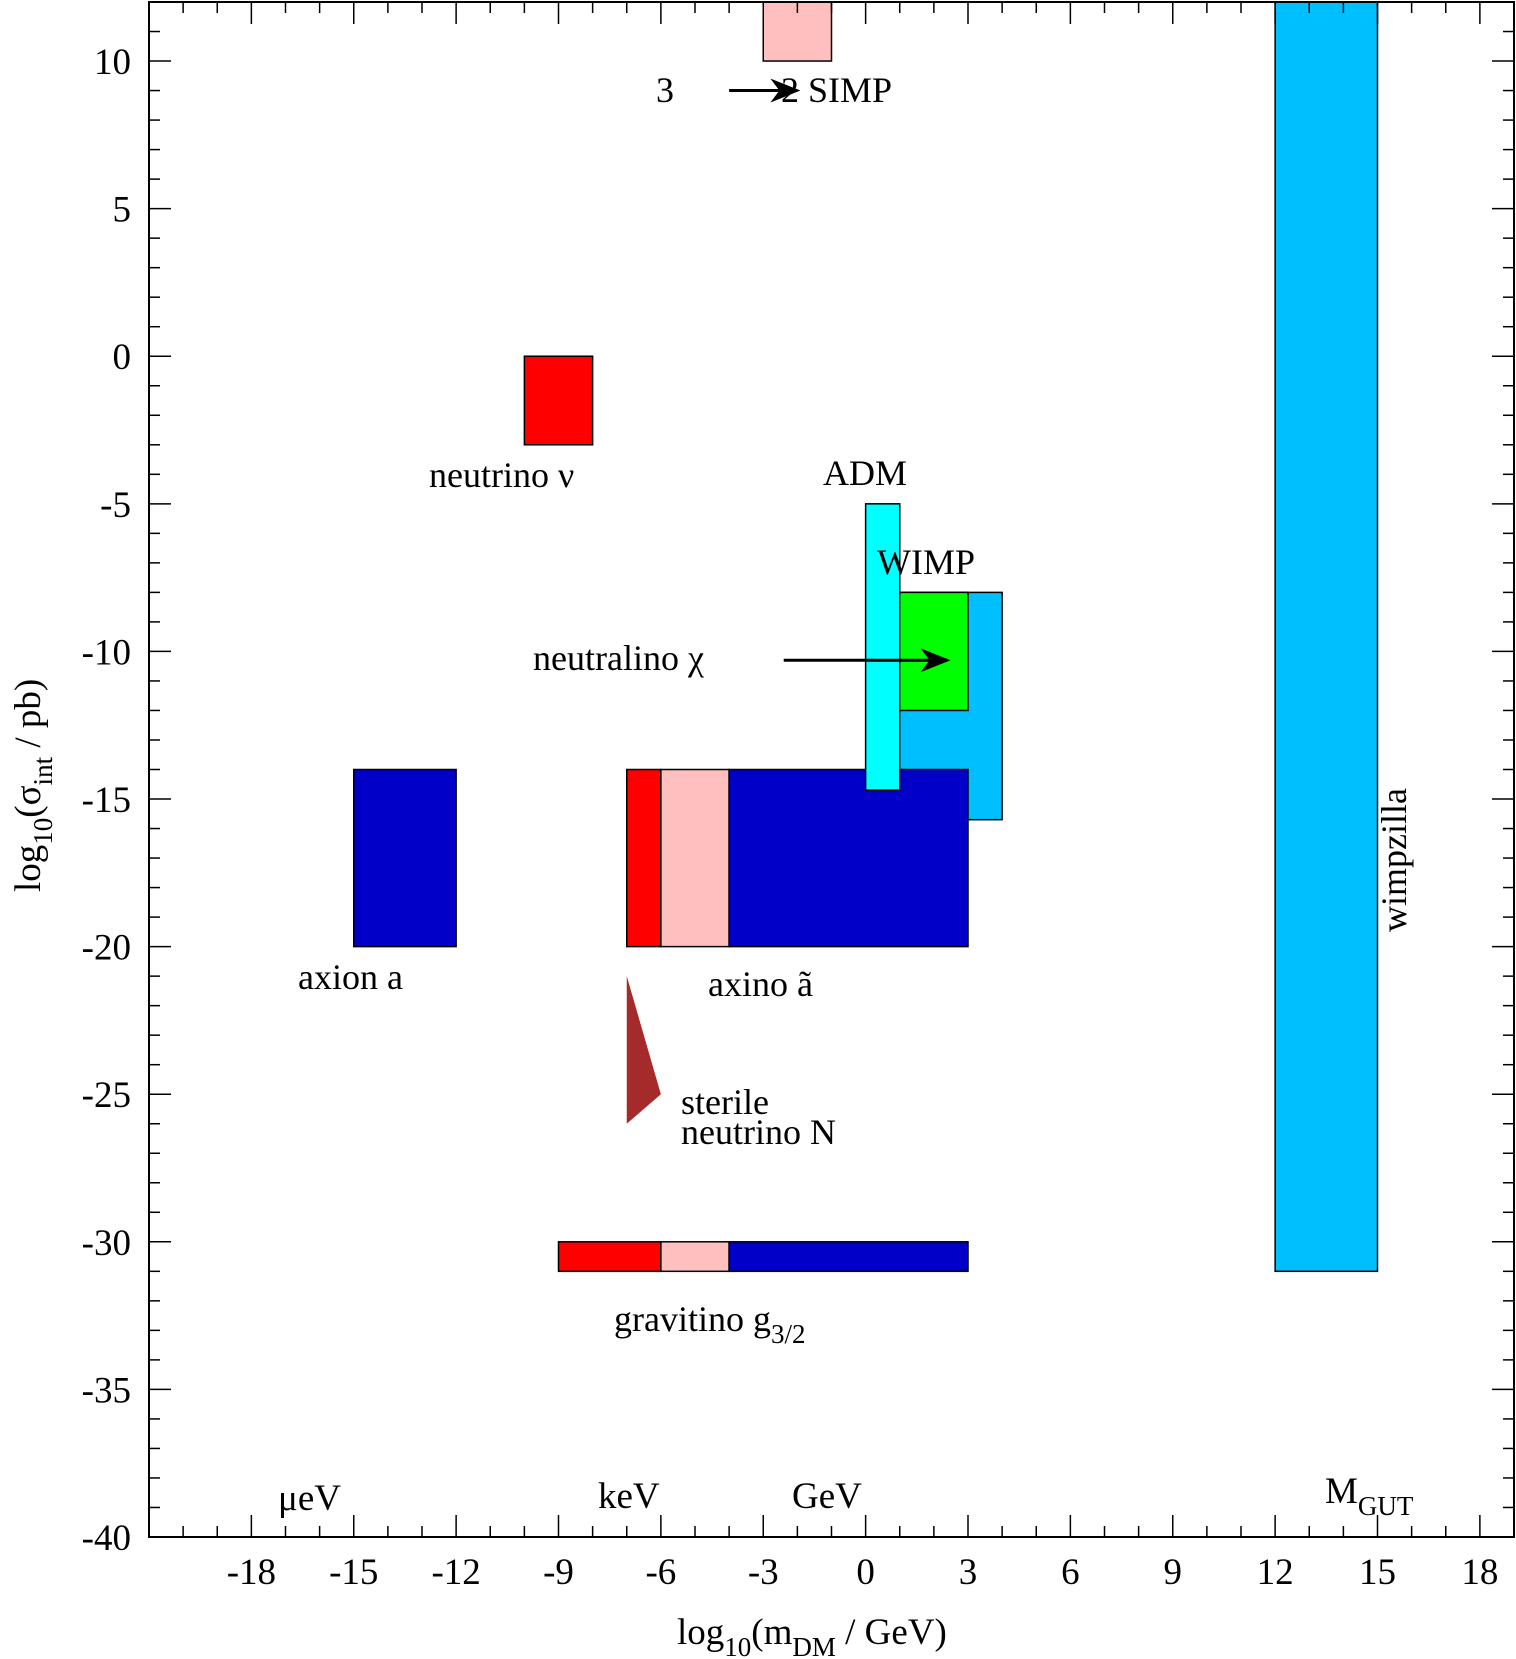 The height and width of the screenshot is (1659, 1516). Describe the element at coordinates (106, 1390) in the screenshot. I see `y-tick-label: -35` at that location.